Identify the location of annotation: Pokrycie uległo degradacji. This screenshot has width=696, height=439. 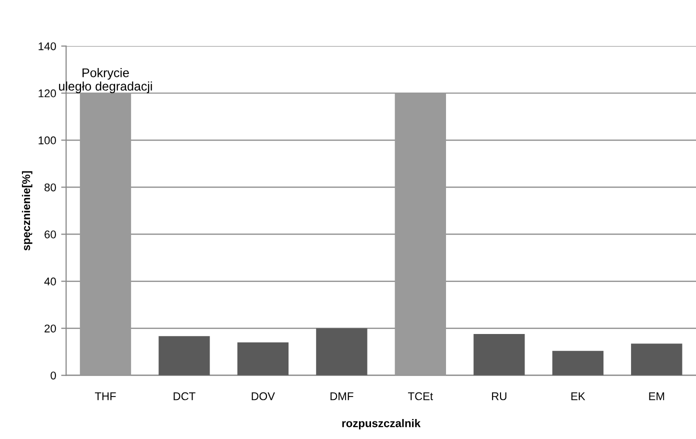
(105, 81).